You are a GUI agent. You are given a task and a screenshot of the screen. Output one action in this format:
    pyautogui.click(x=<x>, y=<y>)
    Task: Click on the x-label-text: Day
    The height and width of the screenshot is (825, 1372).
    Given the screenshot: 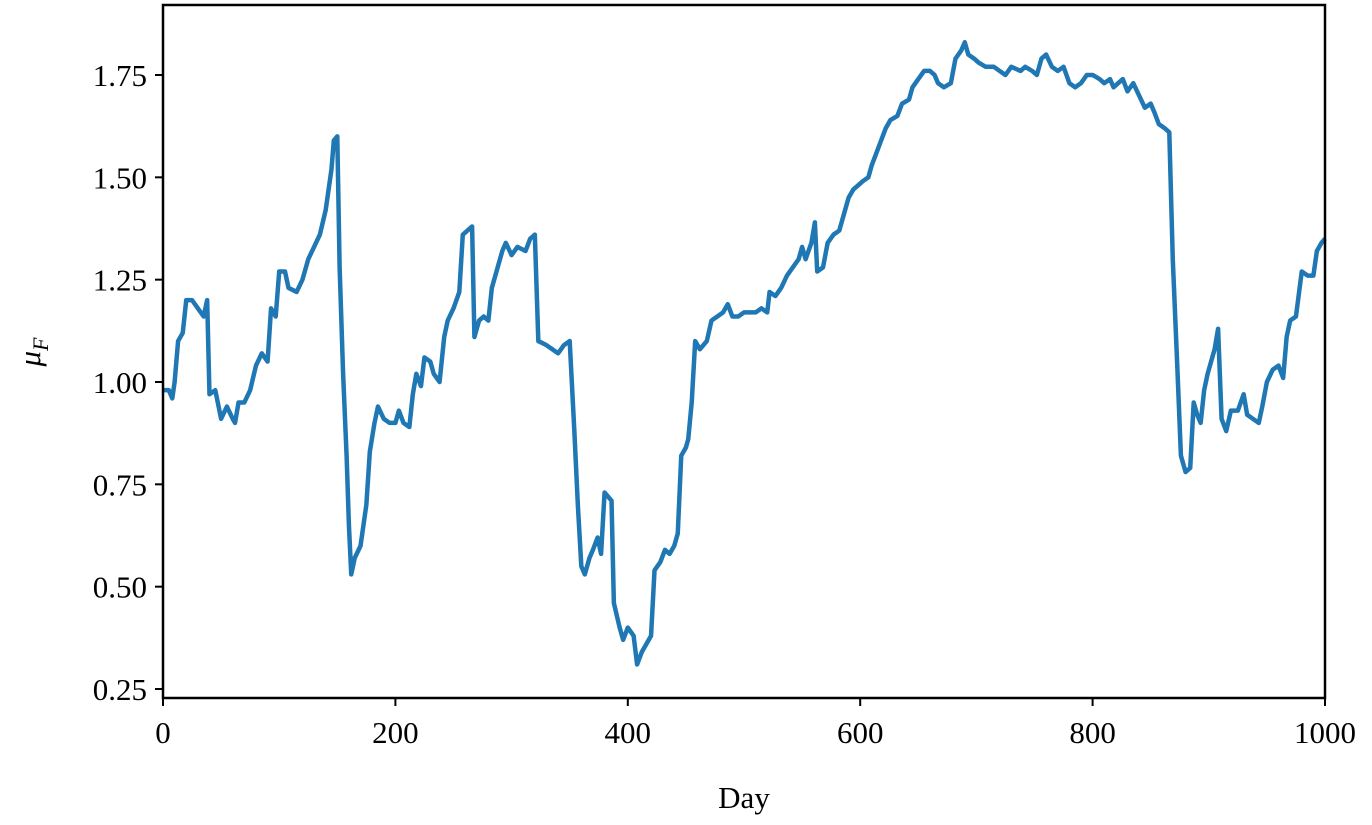 What is the action you would take?
    pyautogui.click(x=744, y=797)
    